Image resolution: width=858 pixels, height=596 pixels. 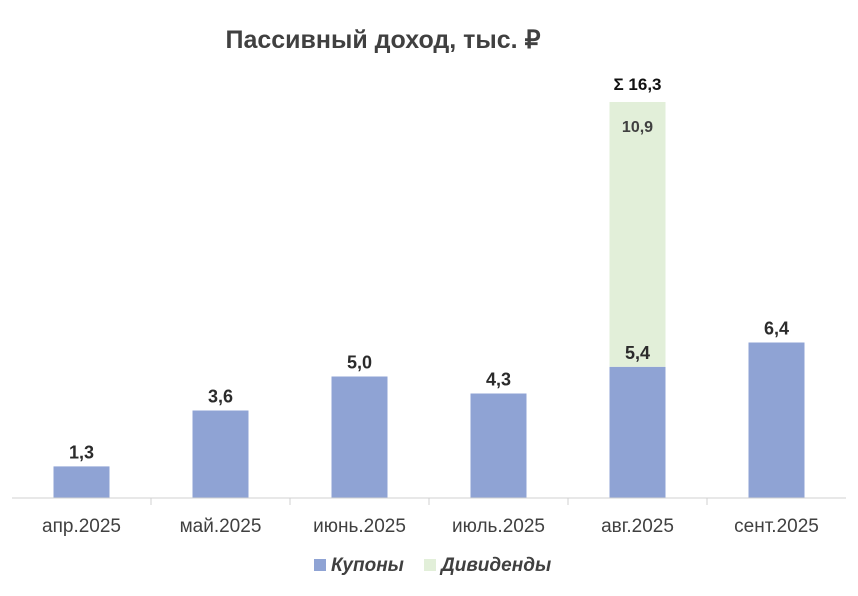 What do you see at coordinates (776, 526) in the screenshot?
I see `x-tick-label: сент.2025` at bounding box center [776, 526].